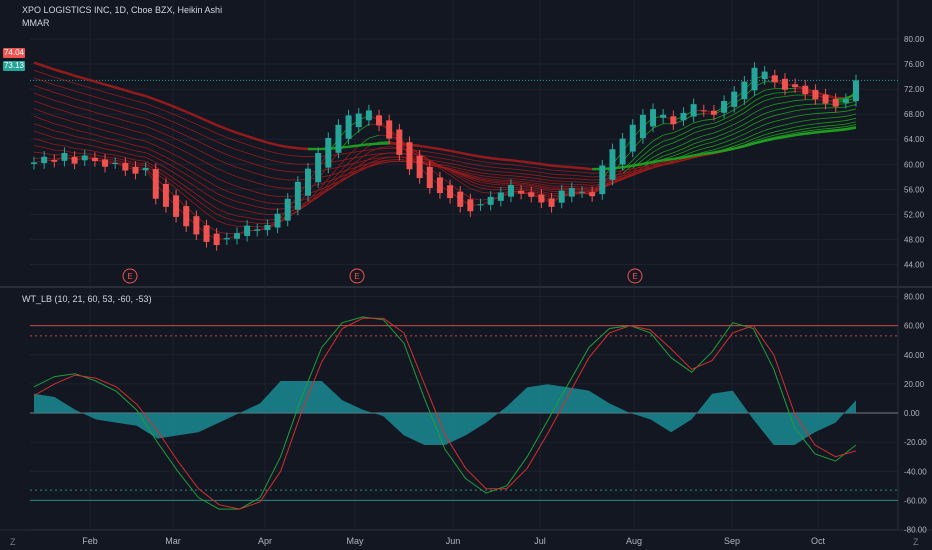  I want to click on indicator-label-main: MMAR, so click(36, 23).